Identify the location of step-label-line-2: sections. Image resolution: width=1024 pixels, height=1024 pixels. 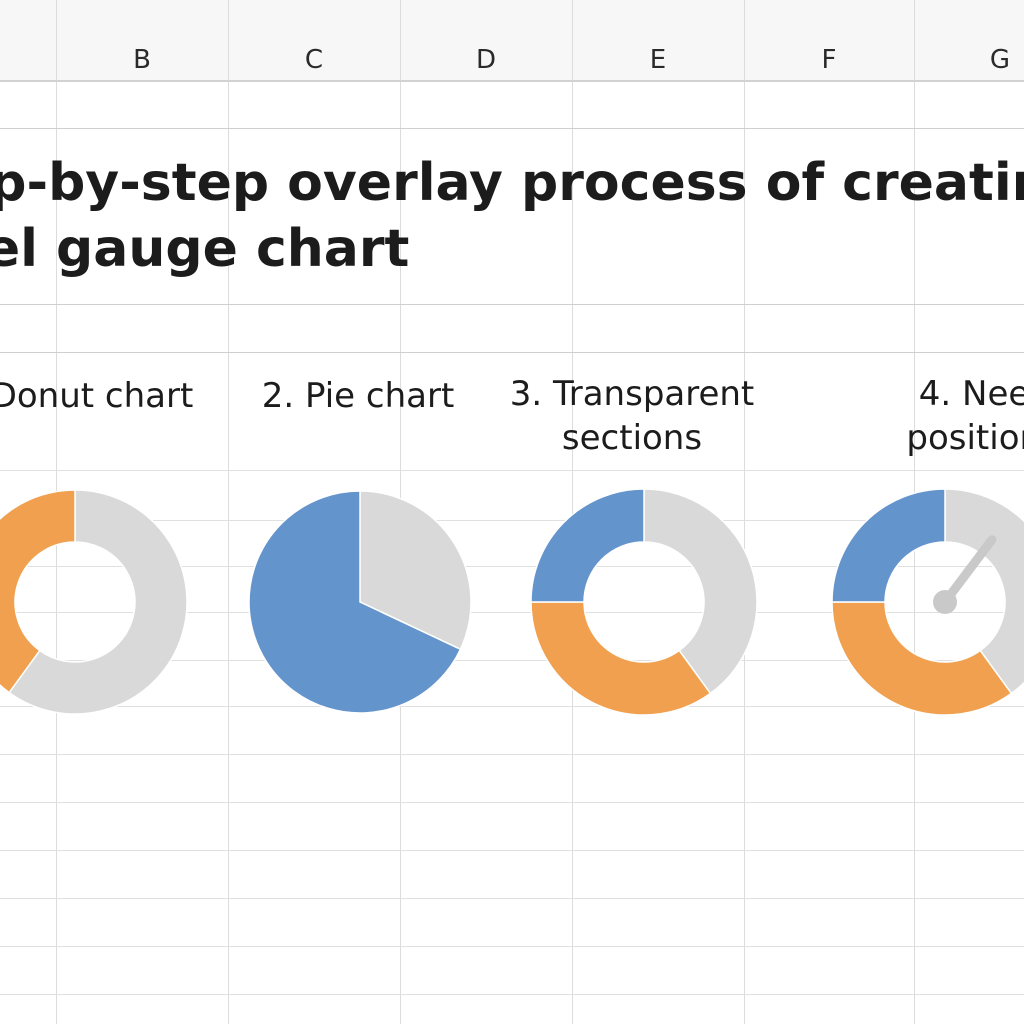
(632, 438).